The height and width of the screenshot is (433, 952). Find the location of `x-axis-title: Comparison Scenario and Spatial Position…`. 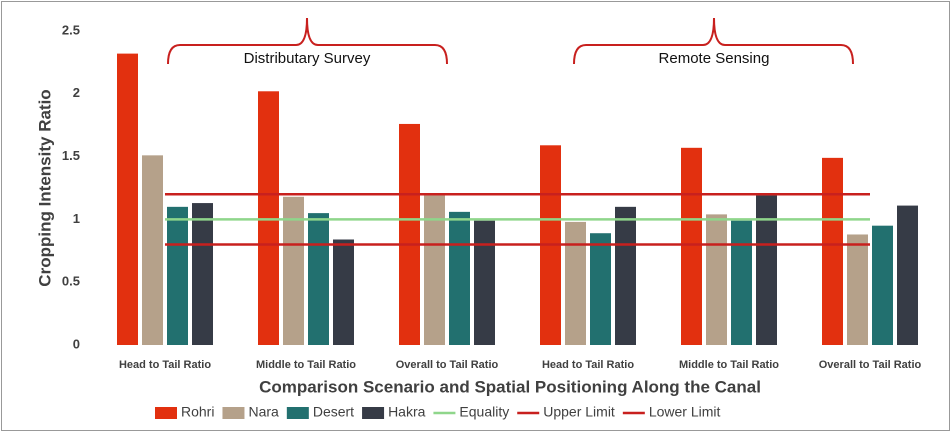

x-axis-title: Comparison Scenario and Spatial Position… is located at coordinates (510, 386).